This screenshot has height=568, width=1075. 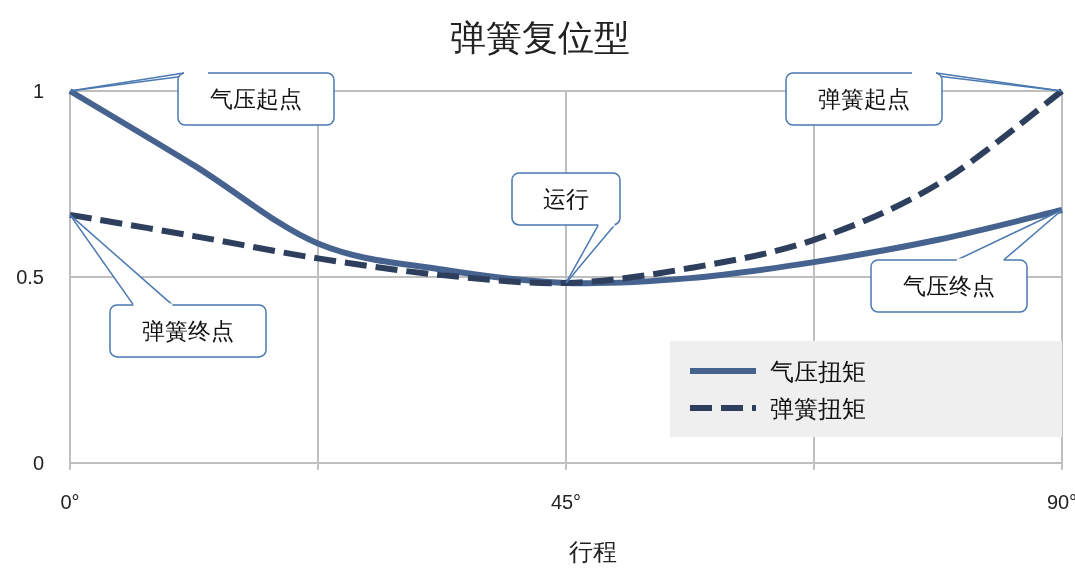 I want to click on x-tick-label: 0°, so click(x=70, y=502).